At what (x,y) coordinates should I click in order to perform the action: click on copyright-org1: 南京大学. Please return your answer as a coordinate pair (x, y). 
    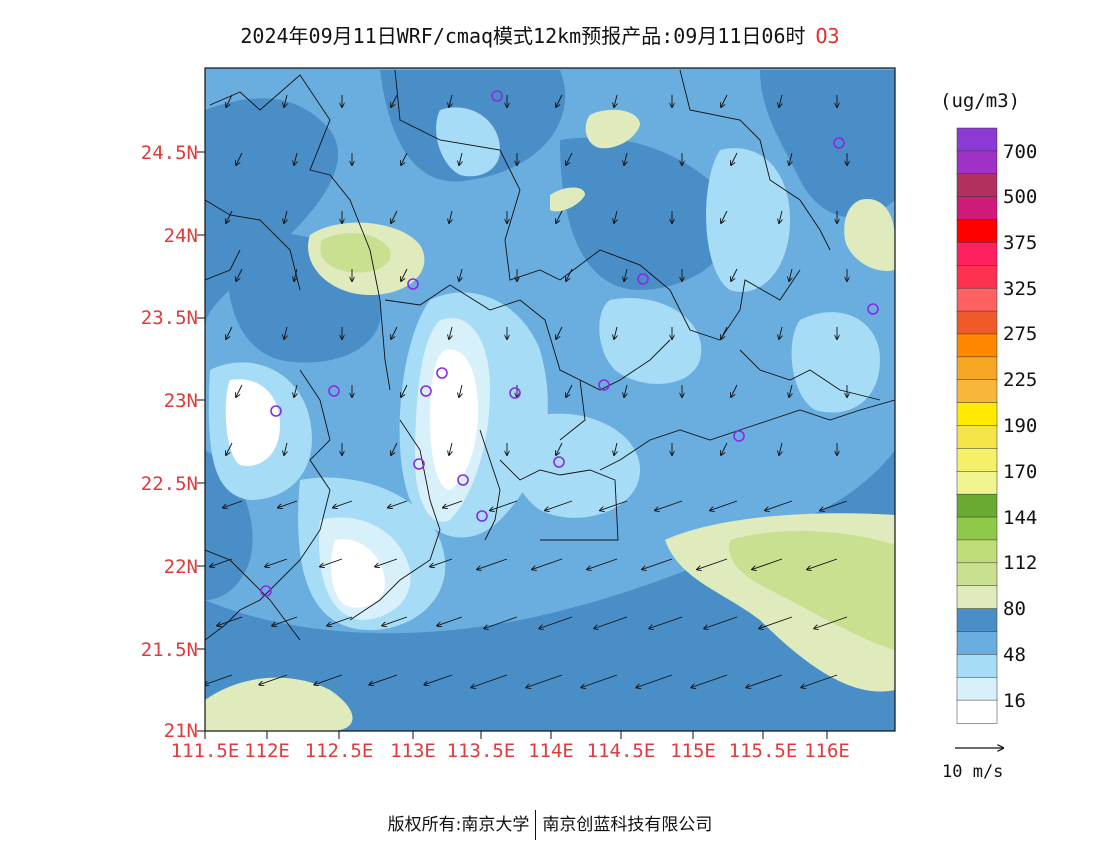
    Looking at the image, I should click on (495, 825).